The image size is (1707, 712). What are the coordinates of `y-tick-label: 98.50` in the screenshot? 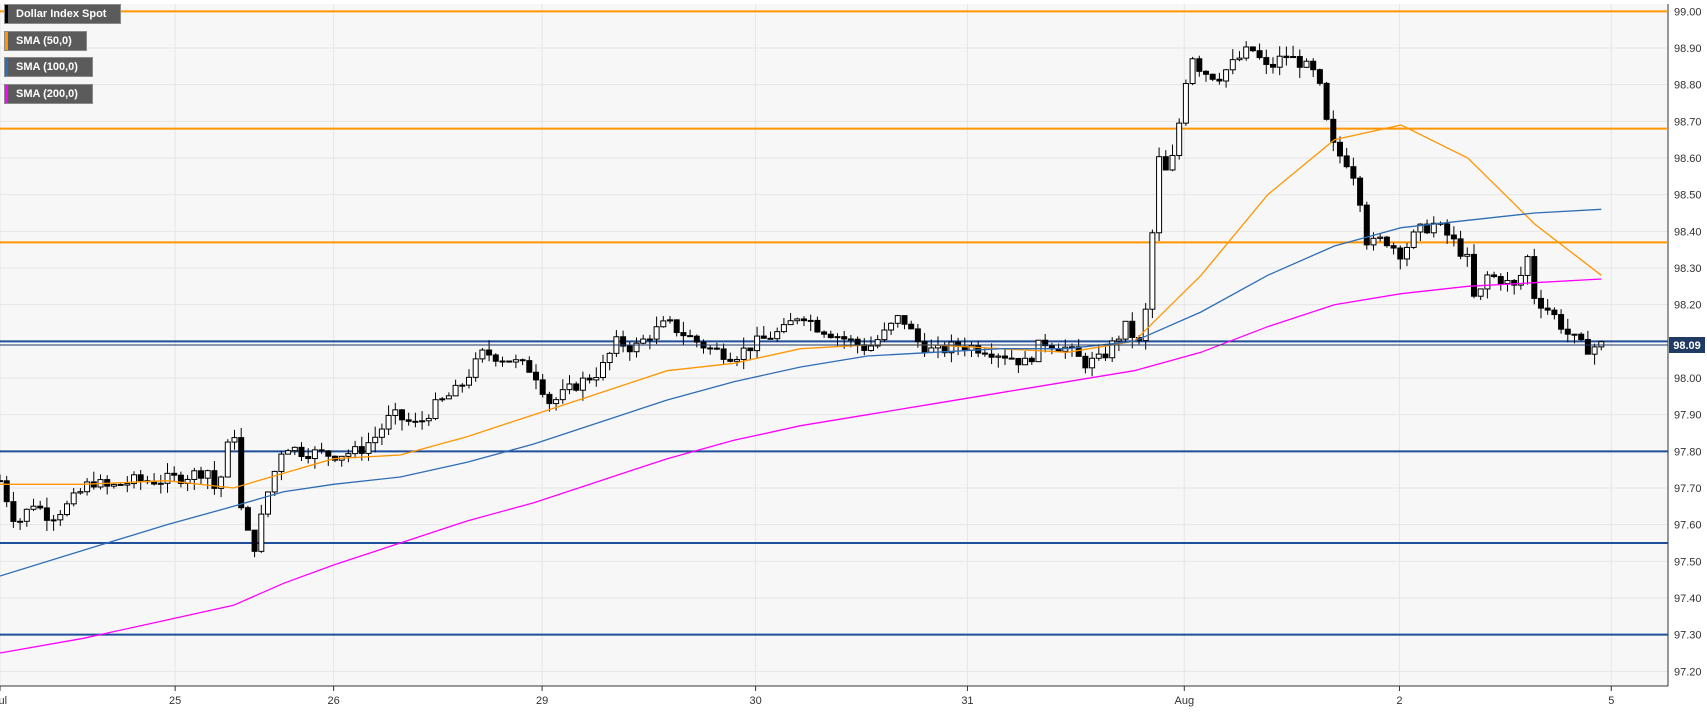 It's located at (1688, 196).